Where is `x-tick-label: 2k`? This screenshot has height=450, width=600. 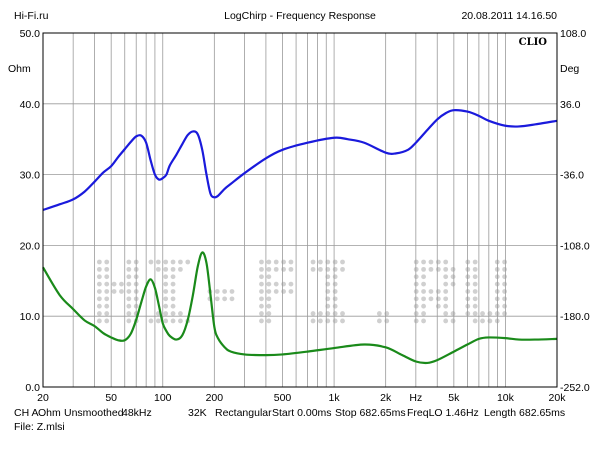
x-tick-label: 2k is located at coordinates (386, 398).